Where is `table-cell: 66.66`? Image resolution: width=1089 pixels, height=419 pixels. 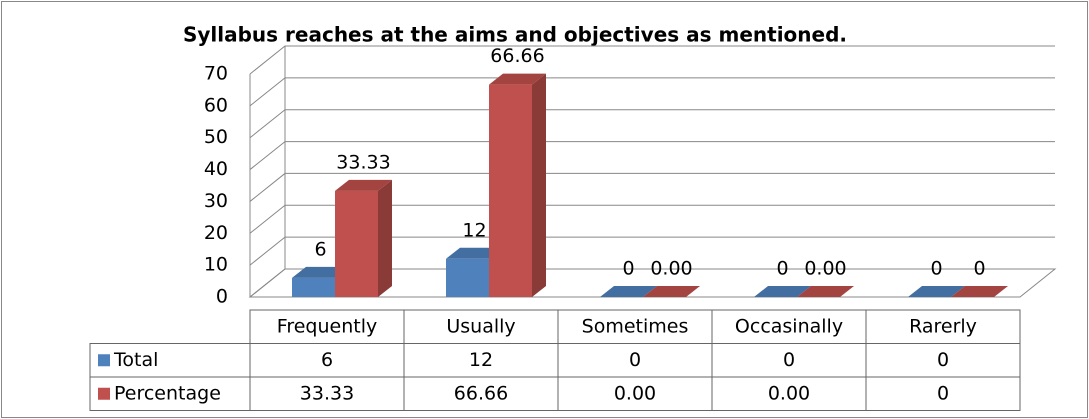 table-cell: 66.66 is located at coordinates (481, 393).